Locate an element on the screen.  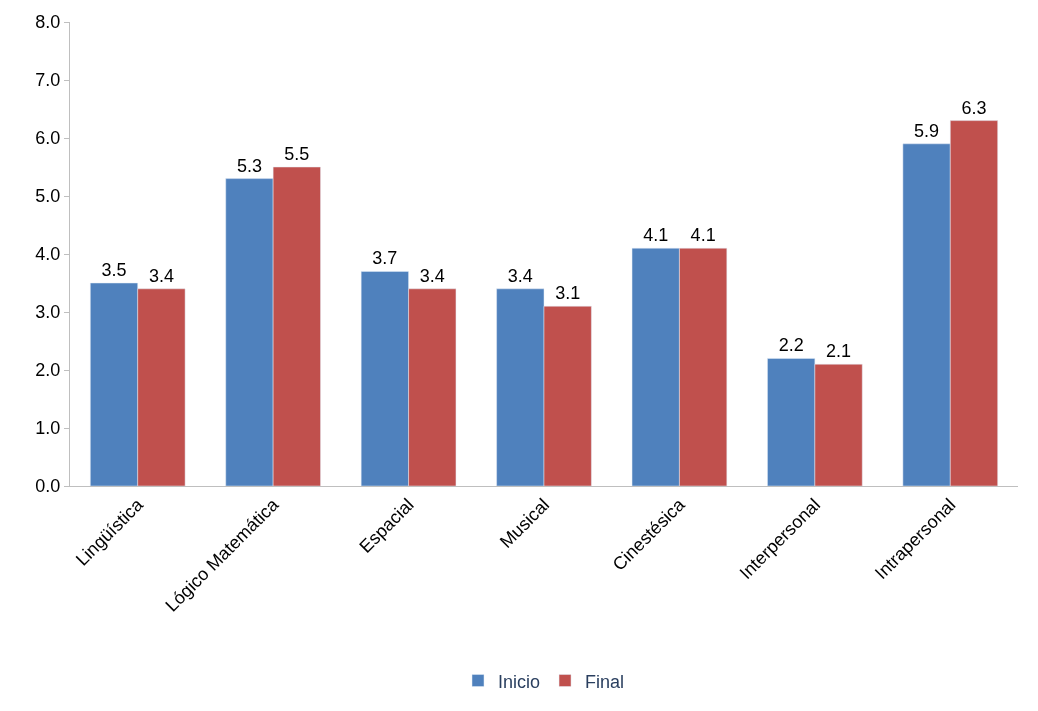
data-label: 5.5 is located at coordinates (297, 154).